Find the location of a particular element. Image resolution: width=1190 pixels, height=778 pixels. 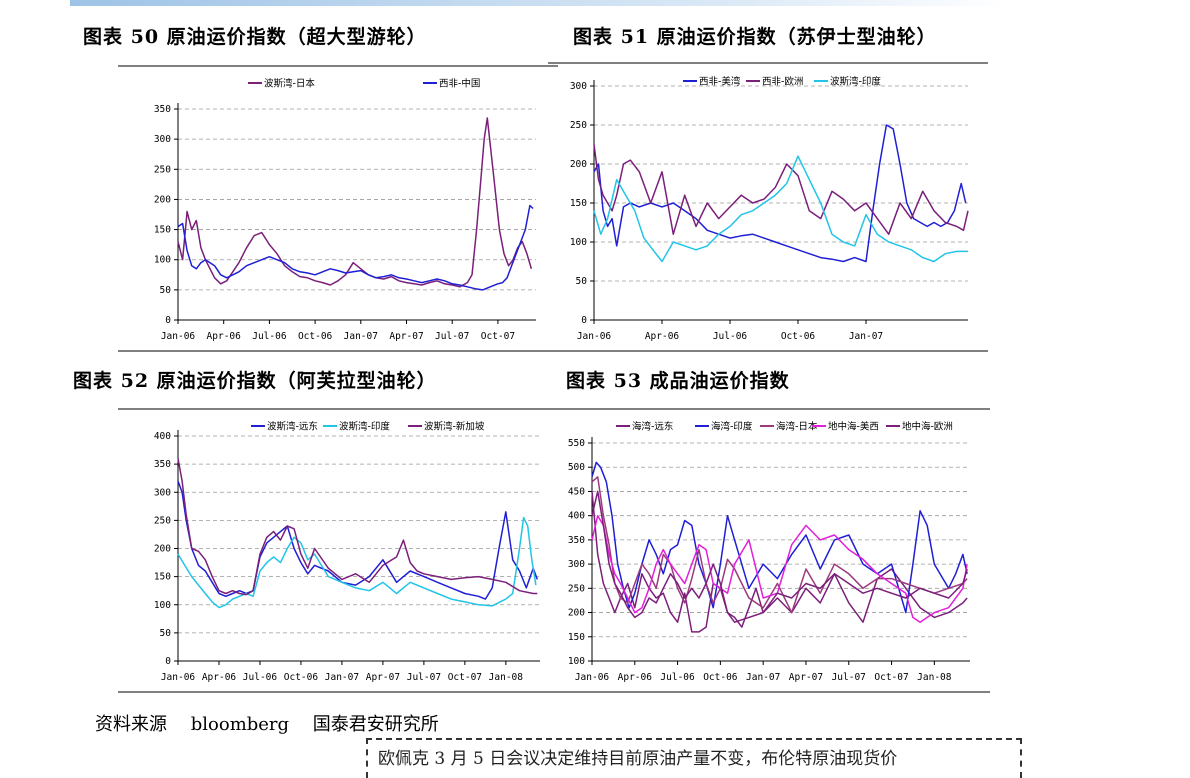

legend-label-3: 海湾-日本 is located at coordinates (797, 427).